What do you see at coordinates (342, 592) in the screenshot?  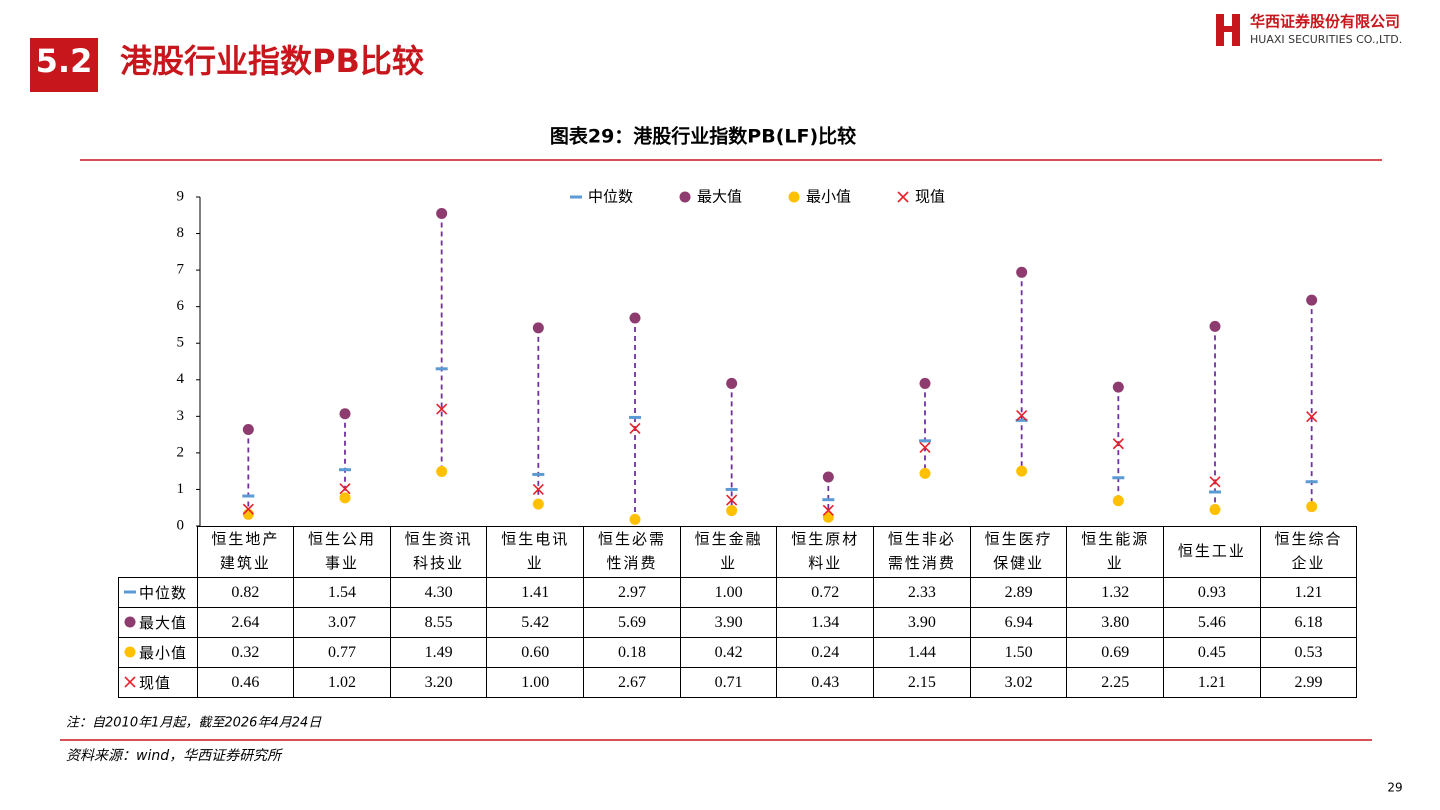 I see `table-value: 1.54` at bounding box center [342, 592].